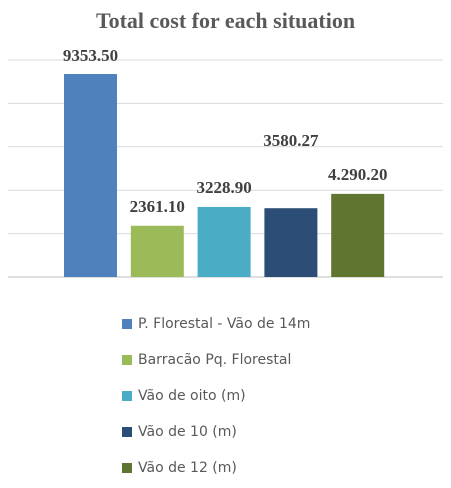  What do you see at coordinates (225, 20) in the screenshot?
I see `chart-title: Total cost for each situation` at bounding box center [225, 20].